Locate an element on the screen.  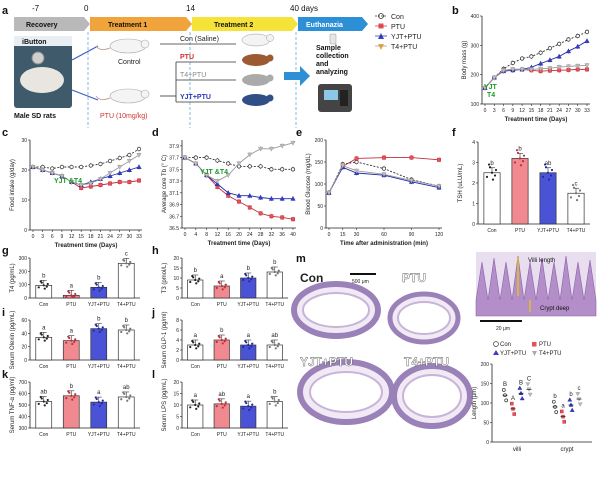
m-ytick-label-4: 200 is located at coordinates (485, 365).